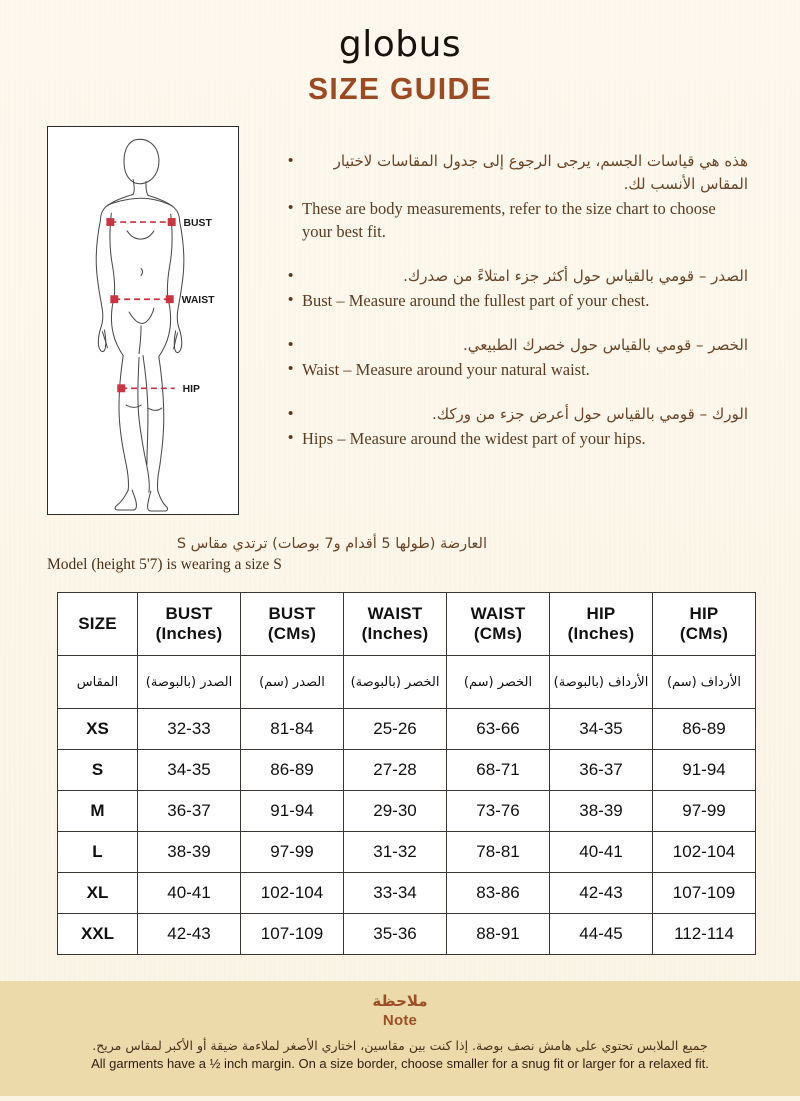 The width and height of the screenshot is (800, 1101). What do you see at coordinates (601, 624) in the screenshot?
I see `header-cell-hip-inches: HIP (Inches)` at bounding box center [601, 624].